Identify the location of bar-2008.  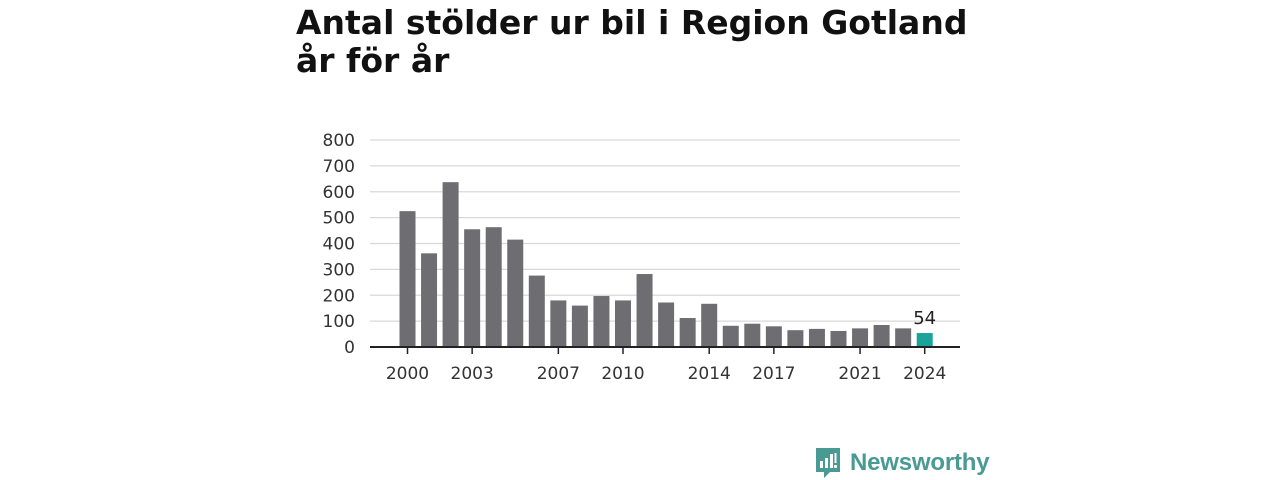
(579, 326).